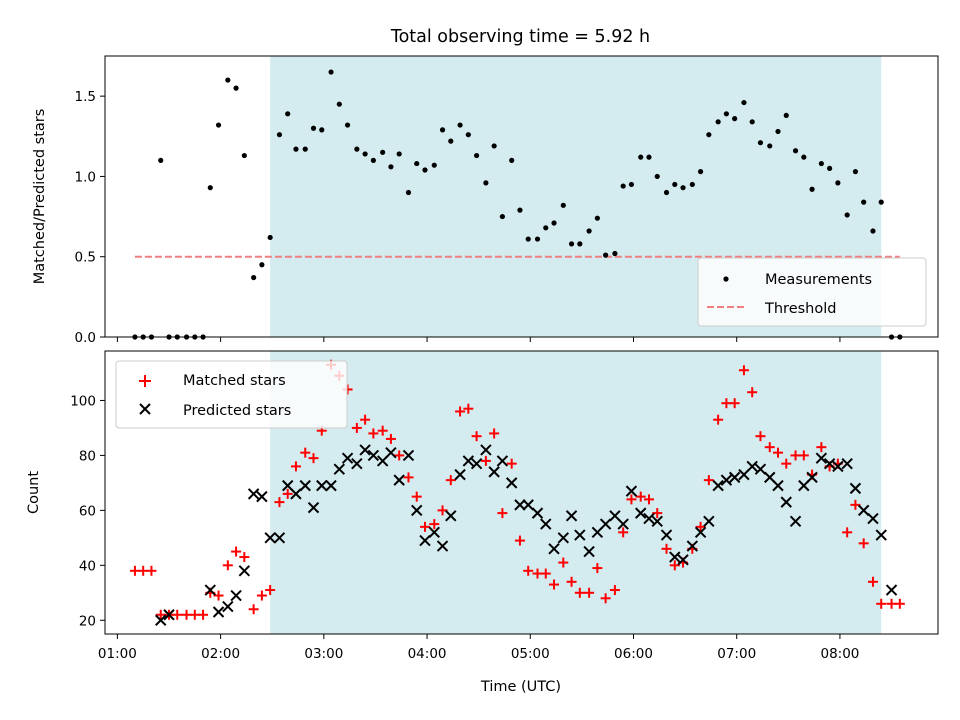 This screenshot has width=960, height=720. I want to click on top-y-ticks: 0.0 0.5 1.0 1.5, so click(90, 217).